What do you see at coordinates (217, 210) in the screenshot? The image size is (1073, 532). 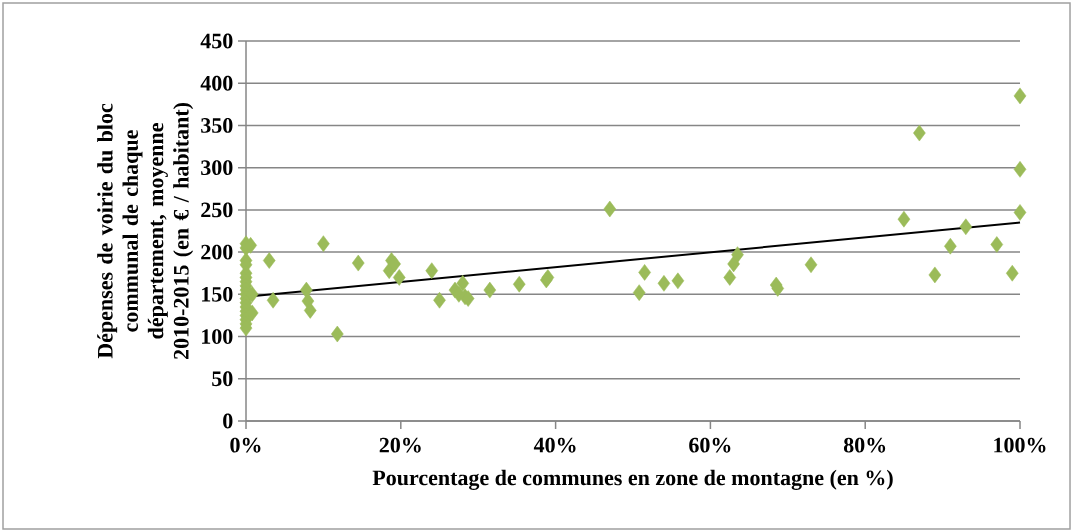 I see `y-tick-label: 250` at bounding box center [217, 210].